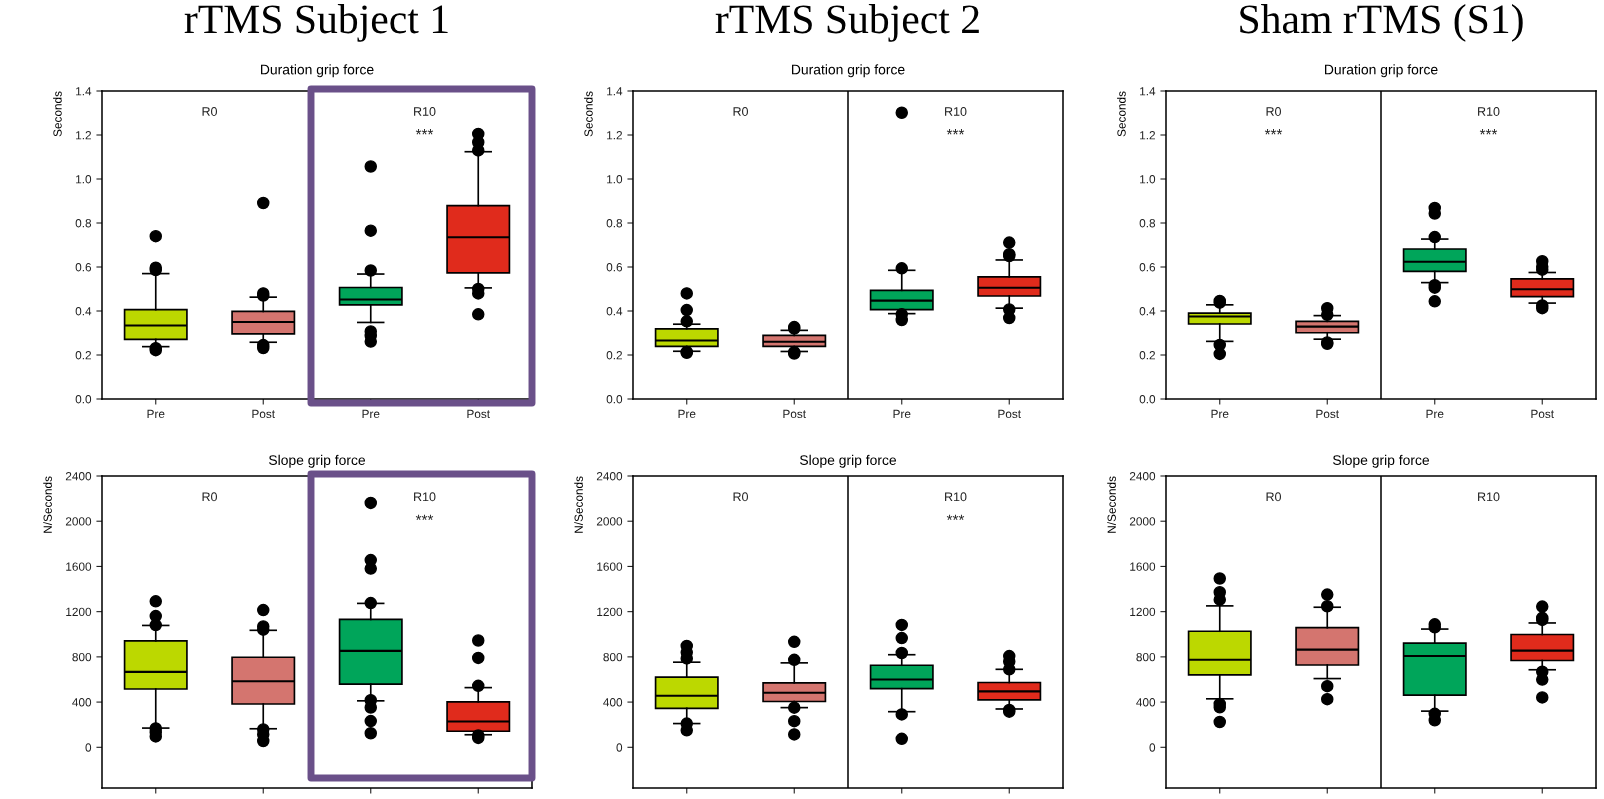  I want to click on chart-title: rTMS Subject 2, so click(847, 23).